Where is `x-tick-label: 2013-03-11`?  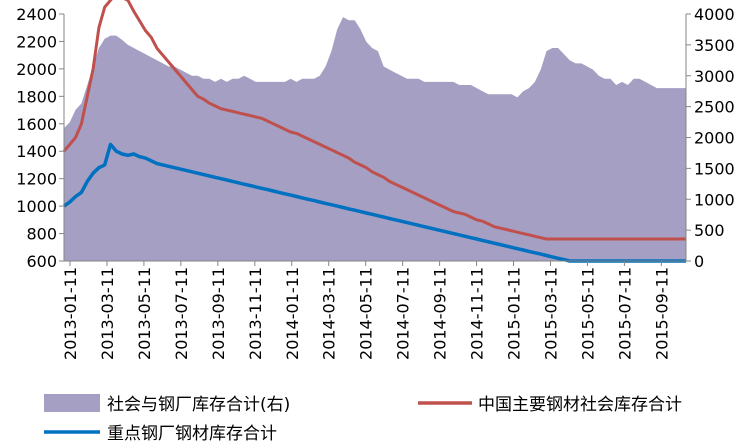 x-tick-label: 2013-03-11 is located at coordinates (107, 313).